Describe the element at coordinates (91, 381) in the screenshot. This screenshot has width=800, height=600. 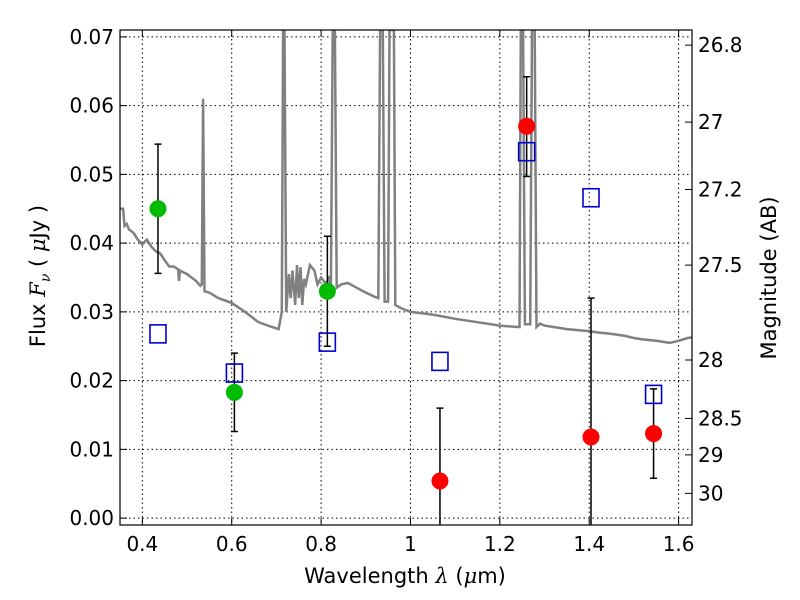
I see `y-tick-label: 0.02` at that location.